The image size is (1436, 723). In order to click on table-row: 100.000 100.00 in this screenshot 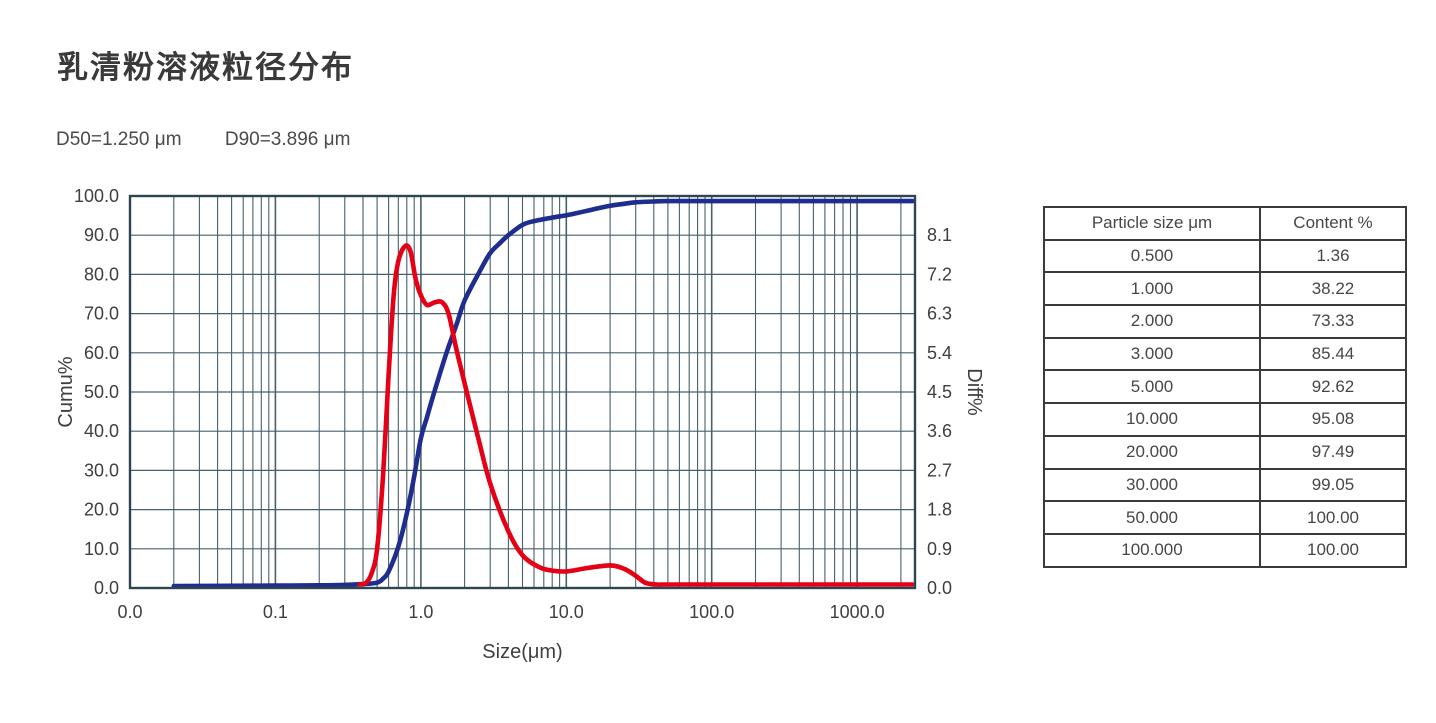, I will do `click(1225, 550)`.